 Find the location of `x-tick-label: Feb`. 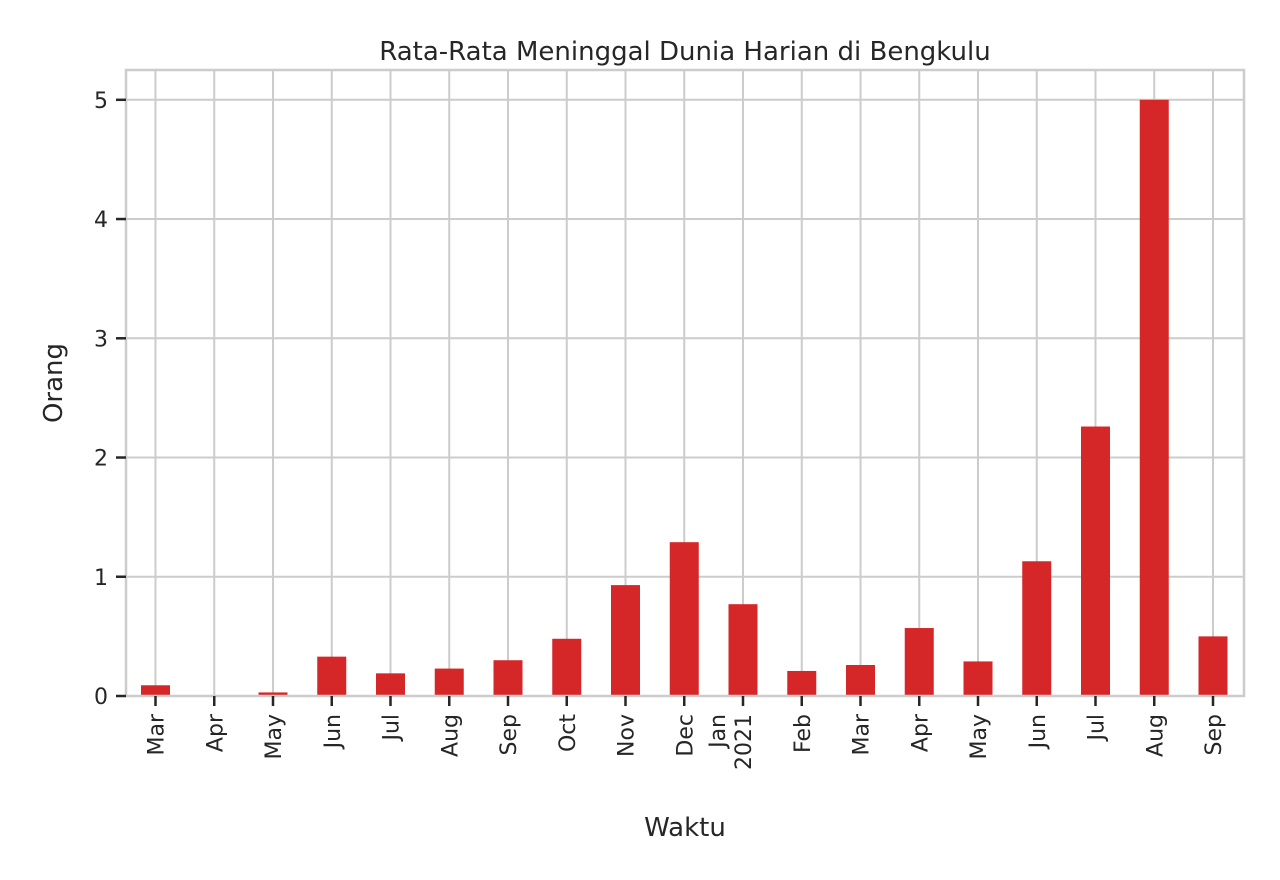

x-tick-label: Feb is located at coordinates (803, 733).